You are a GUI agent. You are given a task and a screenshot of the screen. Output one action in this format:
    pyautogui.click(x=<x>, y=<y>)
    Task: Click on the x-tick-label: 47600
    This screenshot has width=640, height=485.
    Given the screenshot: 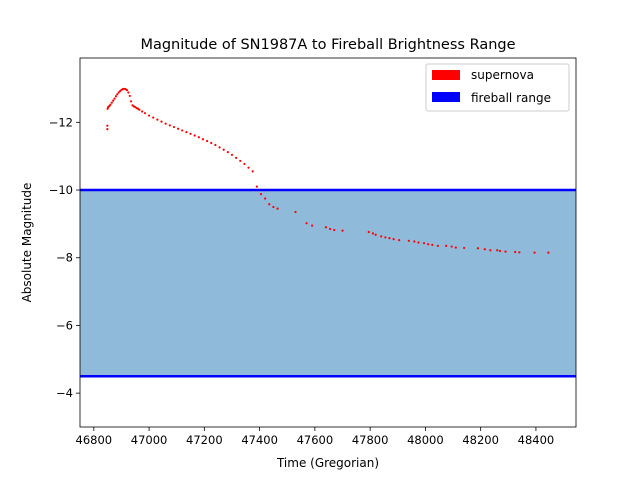 What is the action you would take?
    pyautogui.click(x=315, y=440)
    